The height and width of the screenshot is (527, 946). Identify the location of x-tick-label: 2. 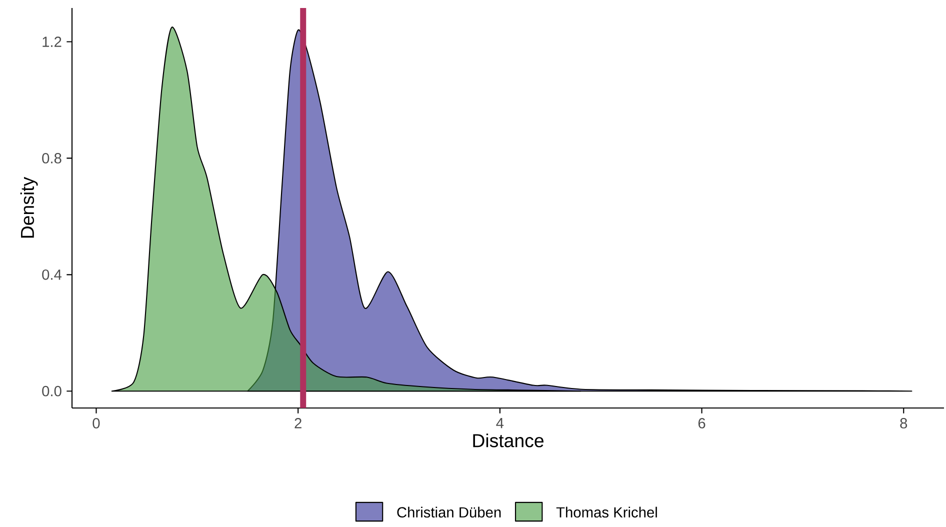
(298, 423).